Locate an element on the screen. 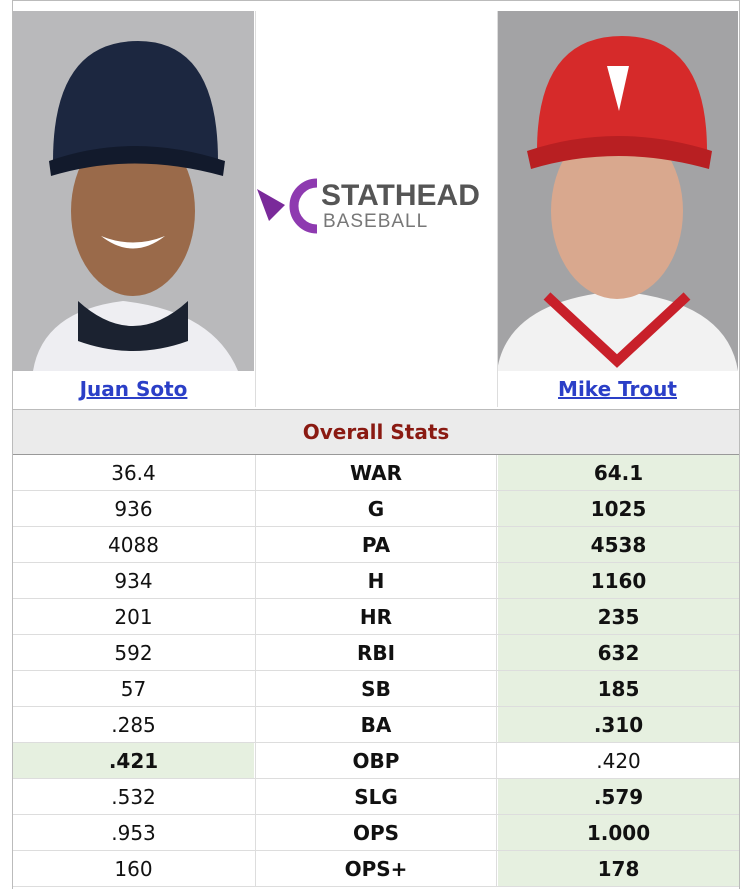 The image size is (749, 890). stat-row: .421 OBP .420 is located at coordinates (376, 761).